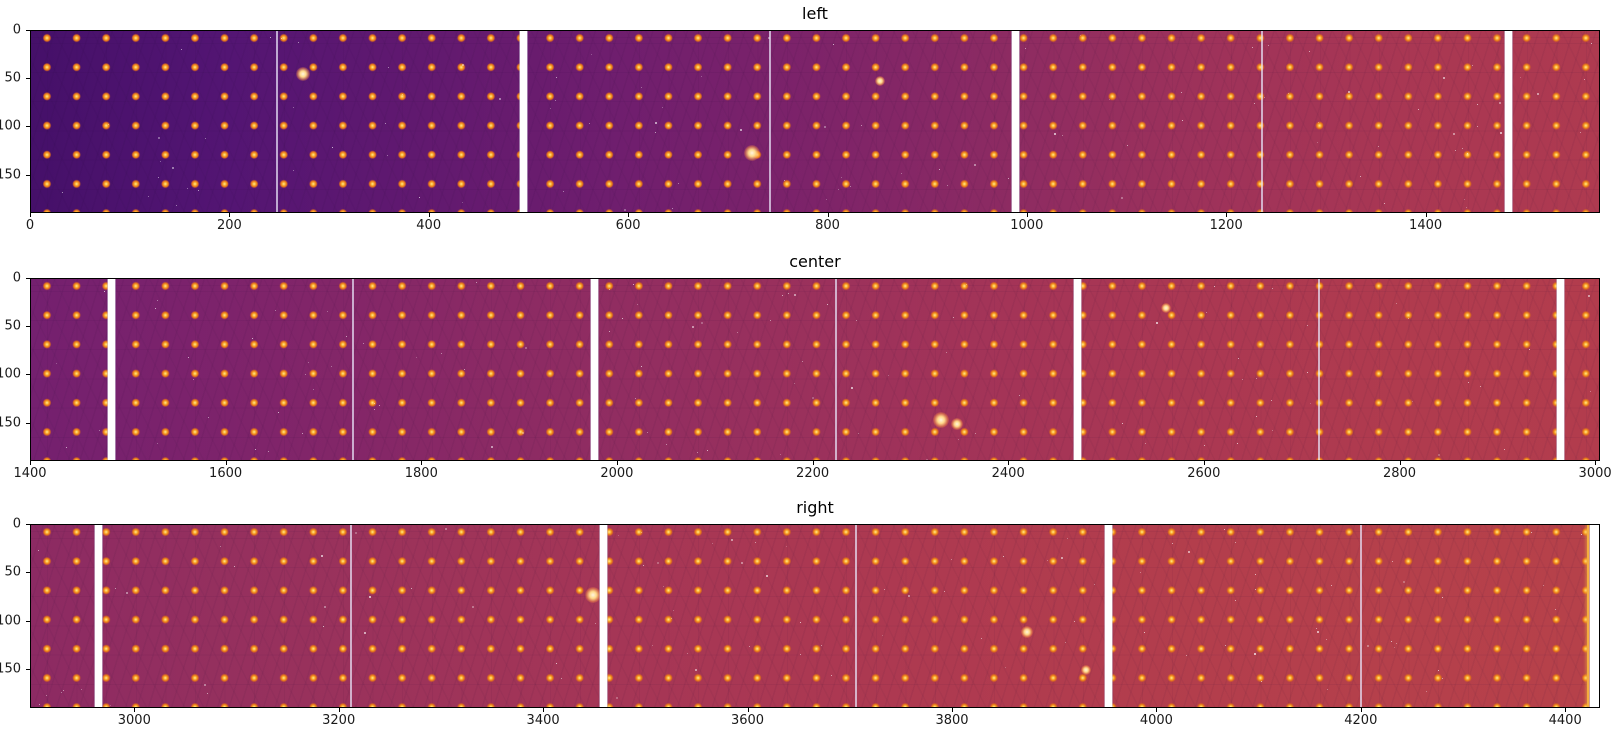 The height and width of the screenshot is (744, 1613). I want to click on x-tick-label: 1400, so click(30, 473).